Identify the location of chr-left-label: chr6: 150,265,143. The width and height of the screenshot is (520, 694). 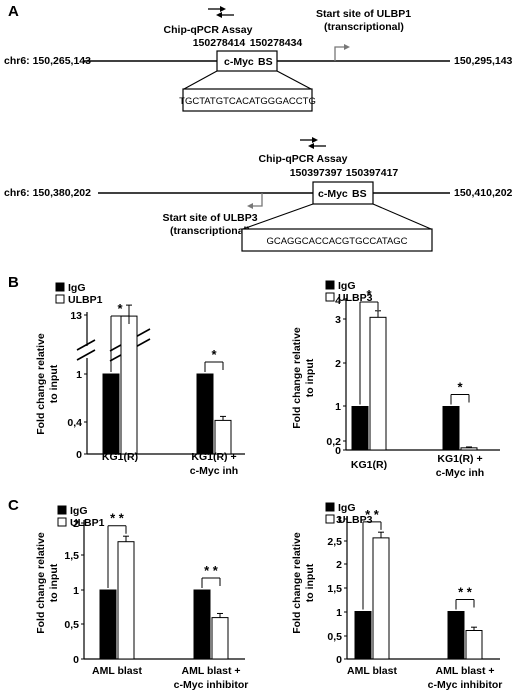
(47, 61).